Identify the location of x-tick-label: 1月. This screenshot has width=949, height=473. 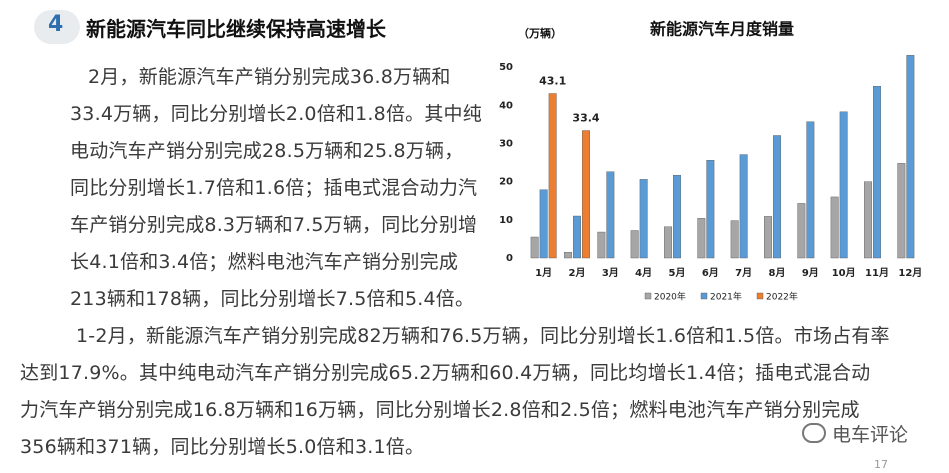
(543, 273).